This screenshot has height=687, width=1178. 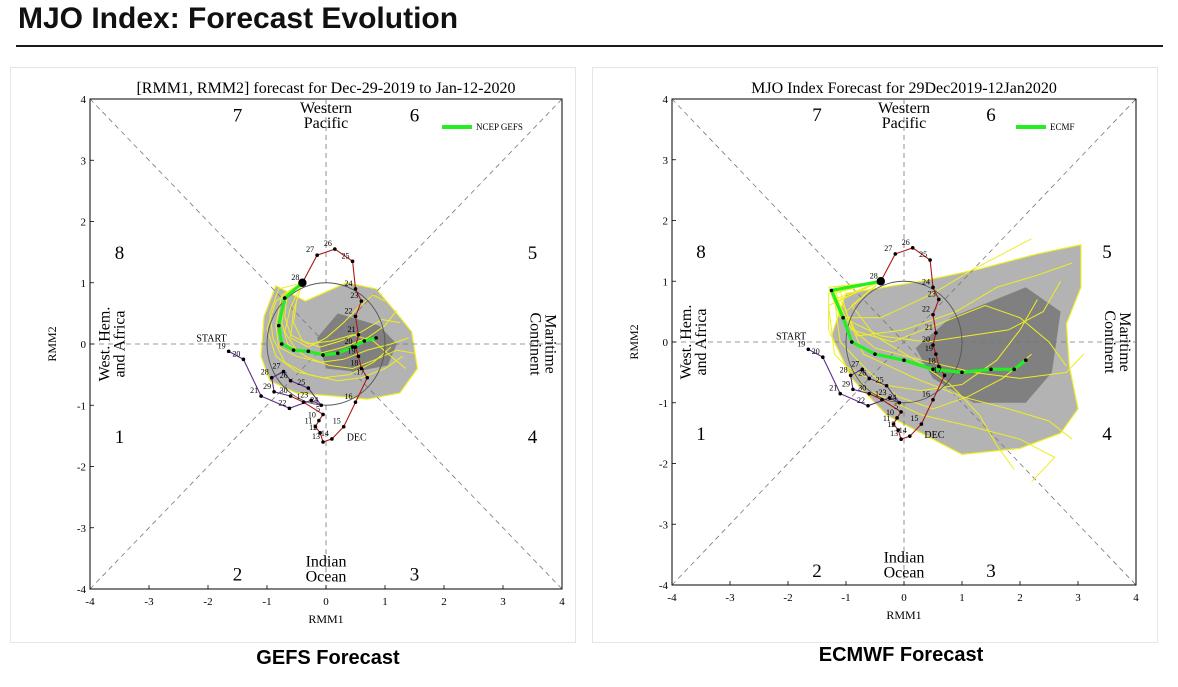 I want to click on region-label-maritime: Maritime, so click(x=1124, y=342).